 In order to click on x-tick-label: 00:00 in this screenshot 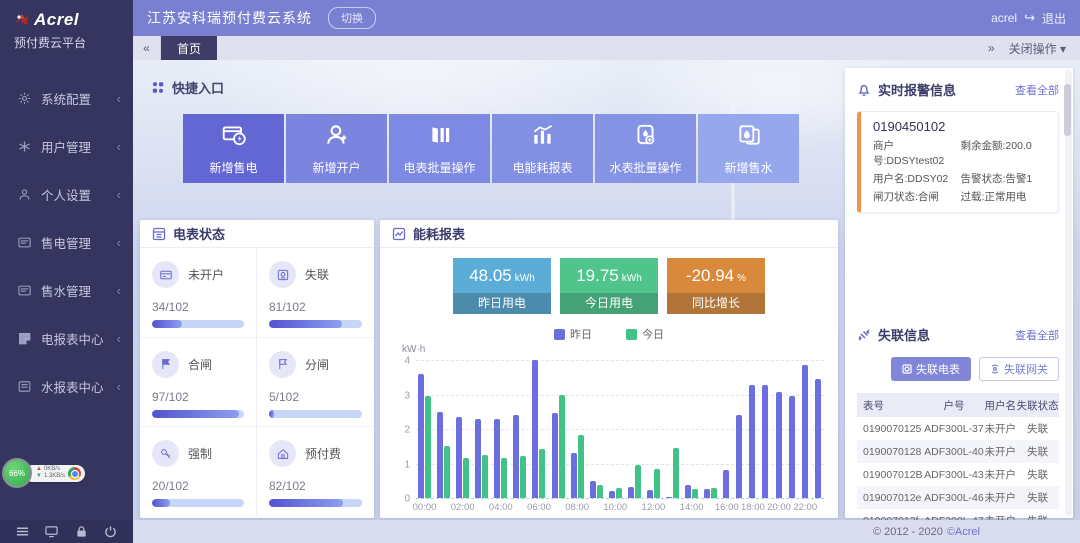, I will do `click(424, 507)`.